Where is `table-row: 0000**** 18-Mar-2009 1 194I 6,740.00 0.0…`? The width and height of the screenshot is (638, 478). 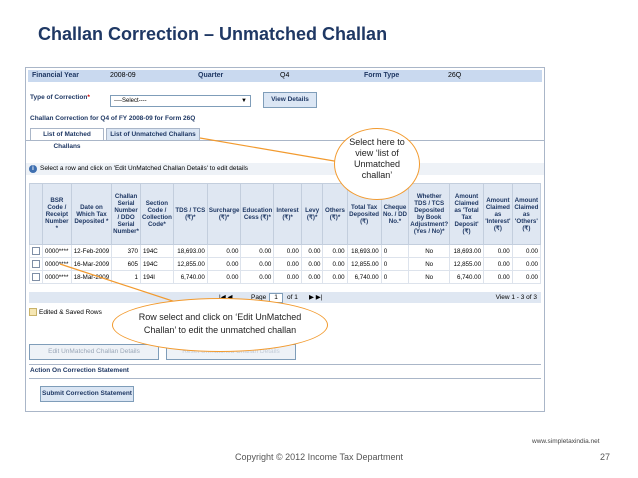
table-row: 0000**** 18-Mar-2009 1 194I 6,740.00 0.0… is located at coordinates (285, 277).